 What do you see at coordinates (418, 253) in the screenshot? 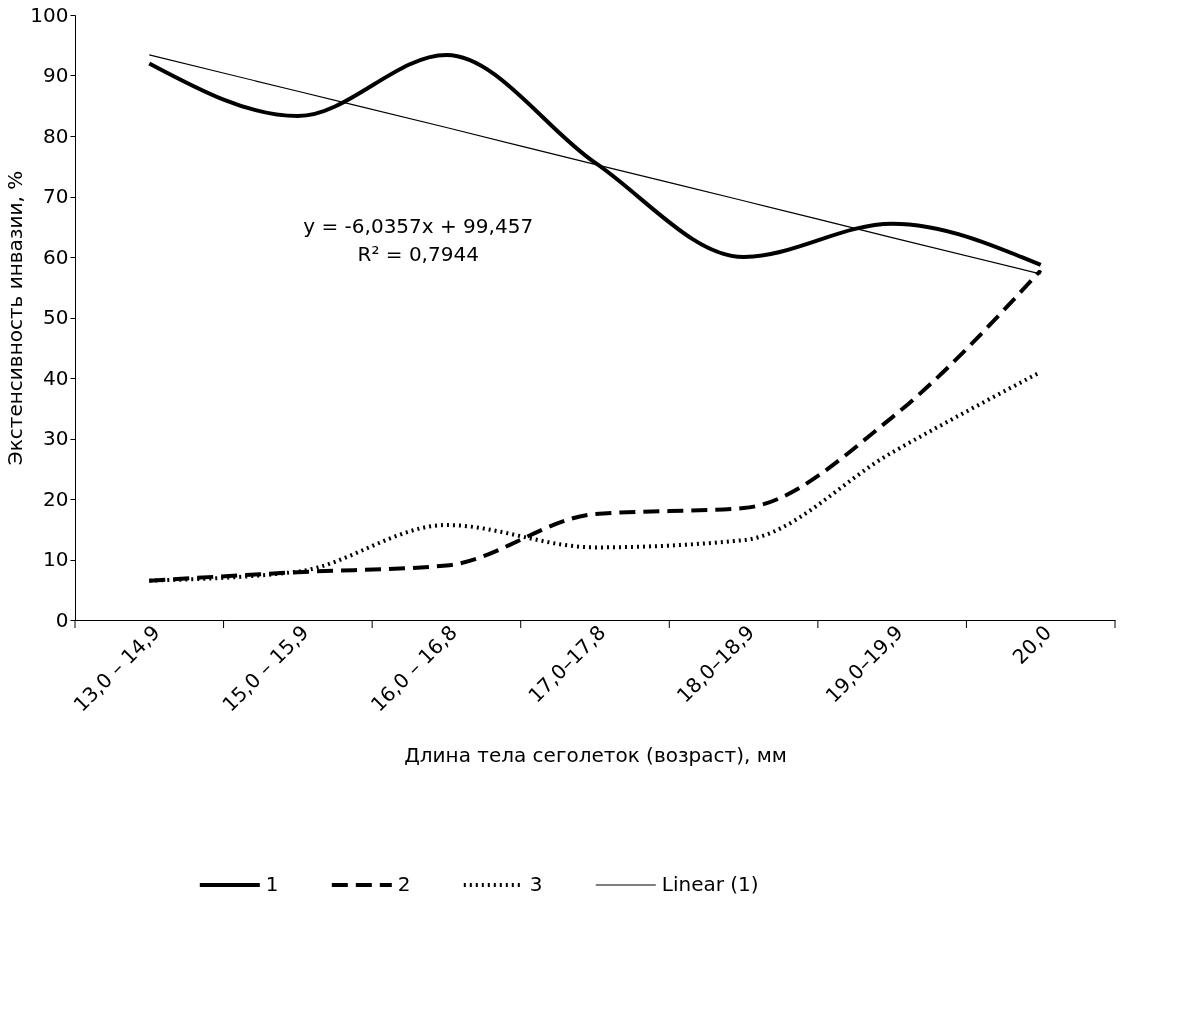
I see `annotation: R² = 0,7944` at bounding box center [418, 253].